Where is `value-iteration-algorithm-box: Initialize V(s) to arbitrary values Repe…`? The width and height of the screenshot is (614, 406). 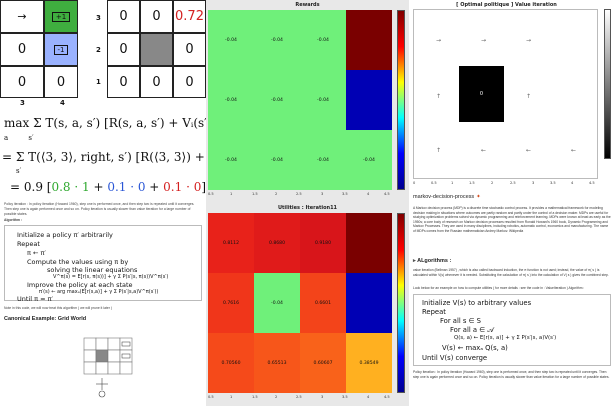
value-iteration-algorithm-box: Initialize V(s) to arbitrary values Repe… is located at coordinates (512, 330).